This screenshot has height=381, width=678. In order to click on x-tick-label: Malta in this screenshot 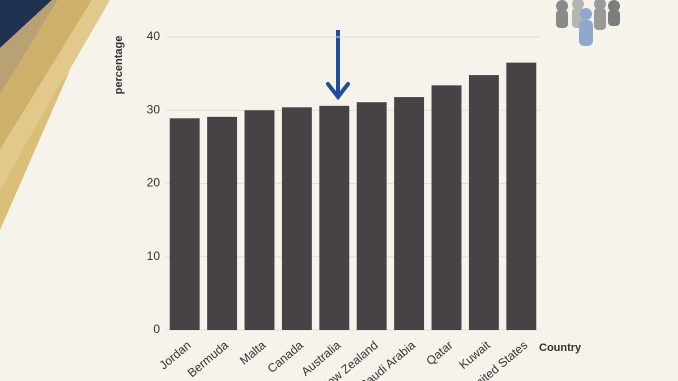, I will do `click(253, 353)`.